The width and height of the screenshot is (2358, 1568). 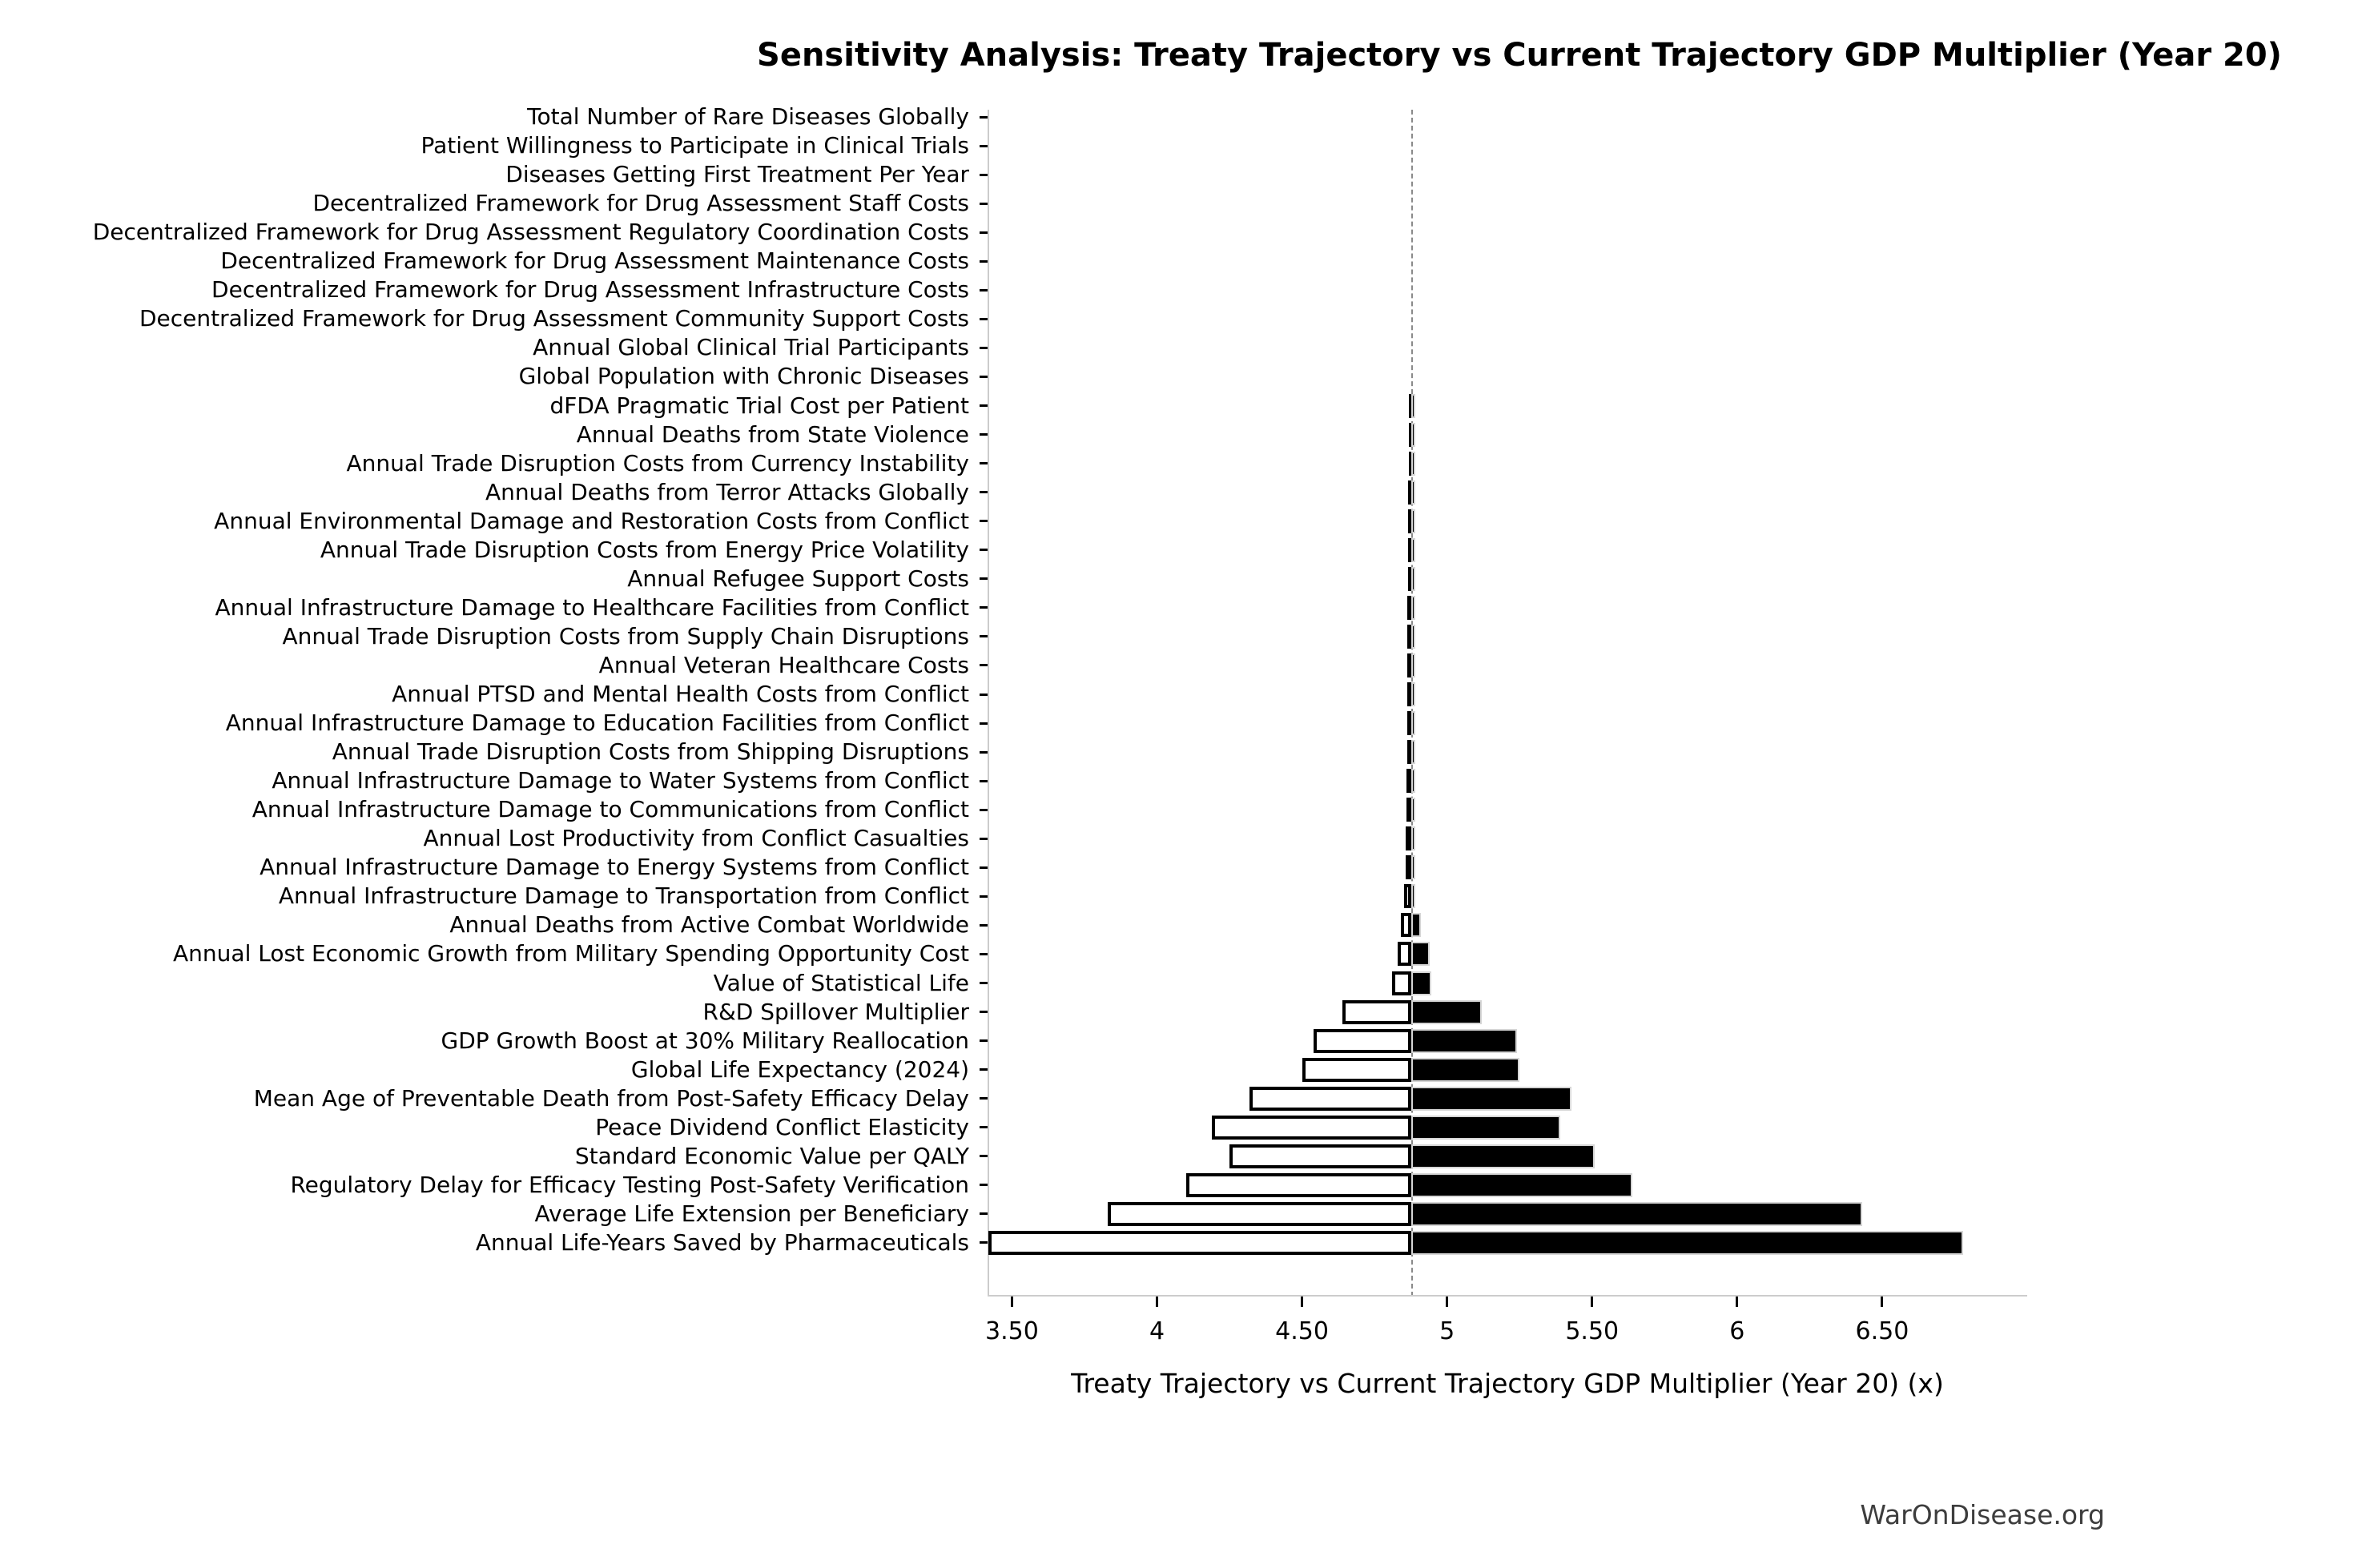 What do you see at coordinates (1012, 1331) in the screenshot?
I see `x-tick-label: 3.50` at bounding box center [1012, 1331].